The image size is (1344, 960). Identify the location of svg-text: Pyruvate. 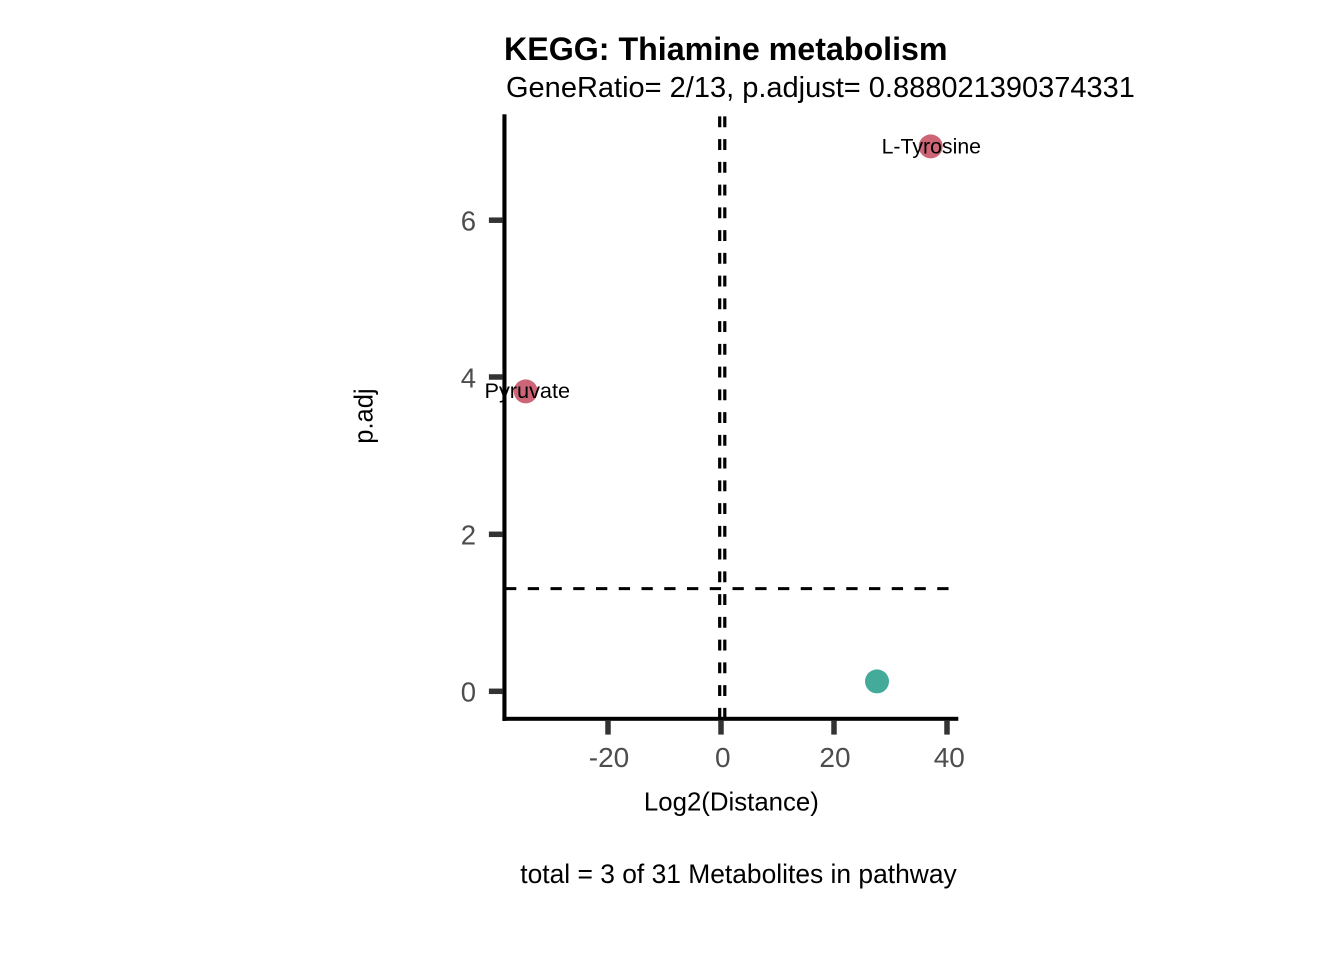
(528, 390).